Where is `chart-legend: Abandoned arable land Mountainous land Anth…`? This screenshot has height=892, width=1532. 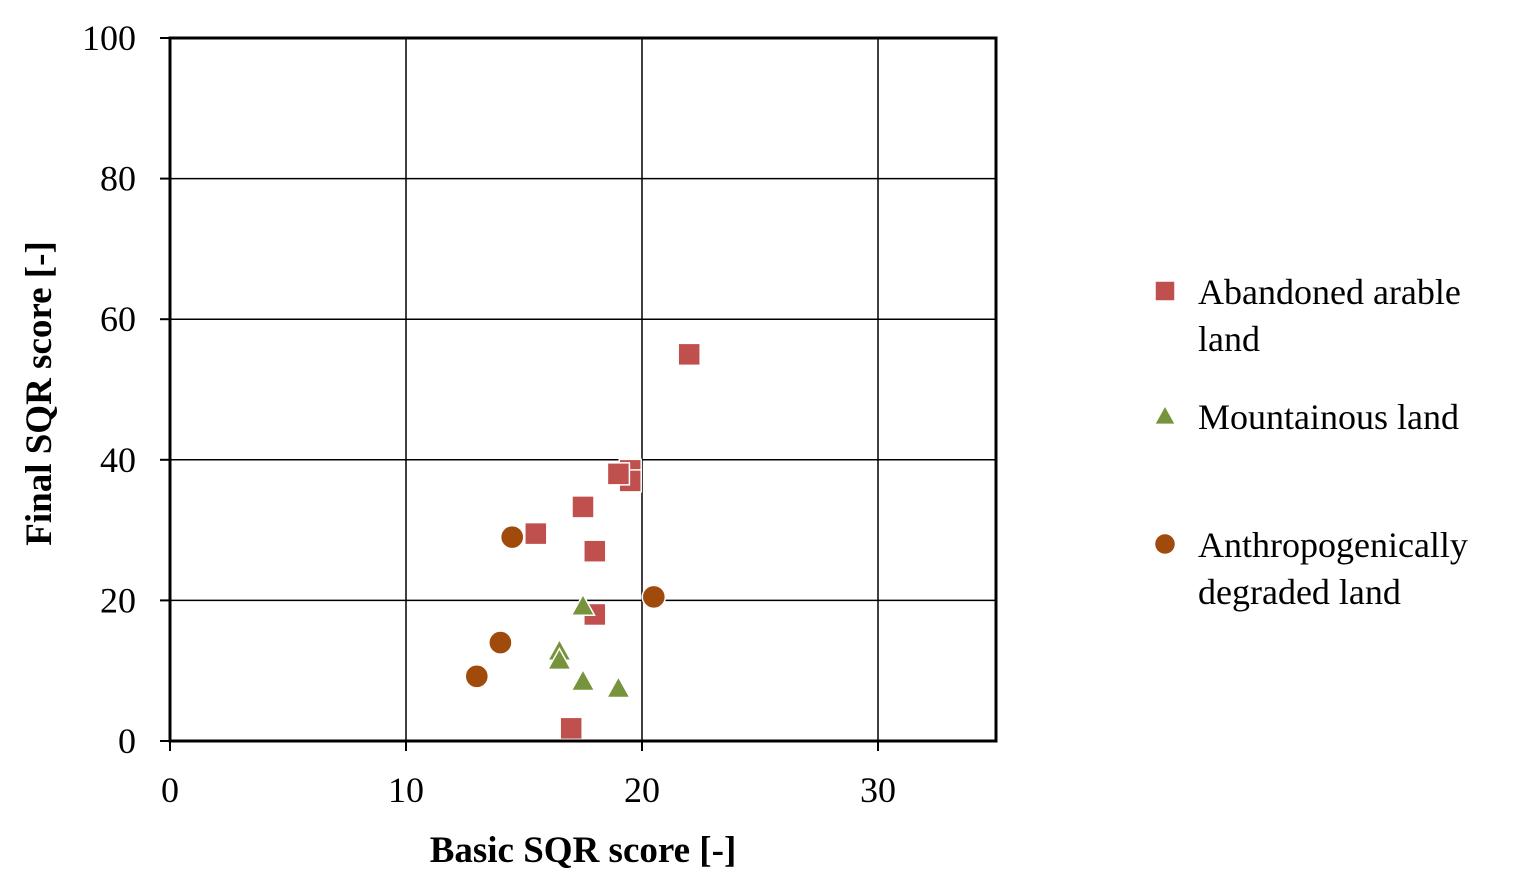
chart-legend: Abandoned arable land Mountainous land Anth… is located at coordinates (1310, 442).